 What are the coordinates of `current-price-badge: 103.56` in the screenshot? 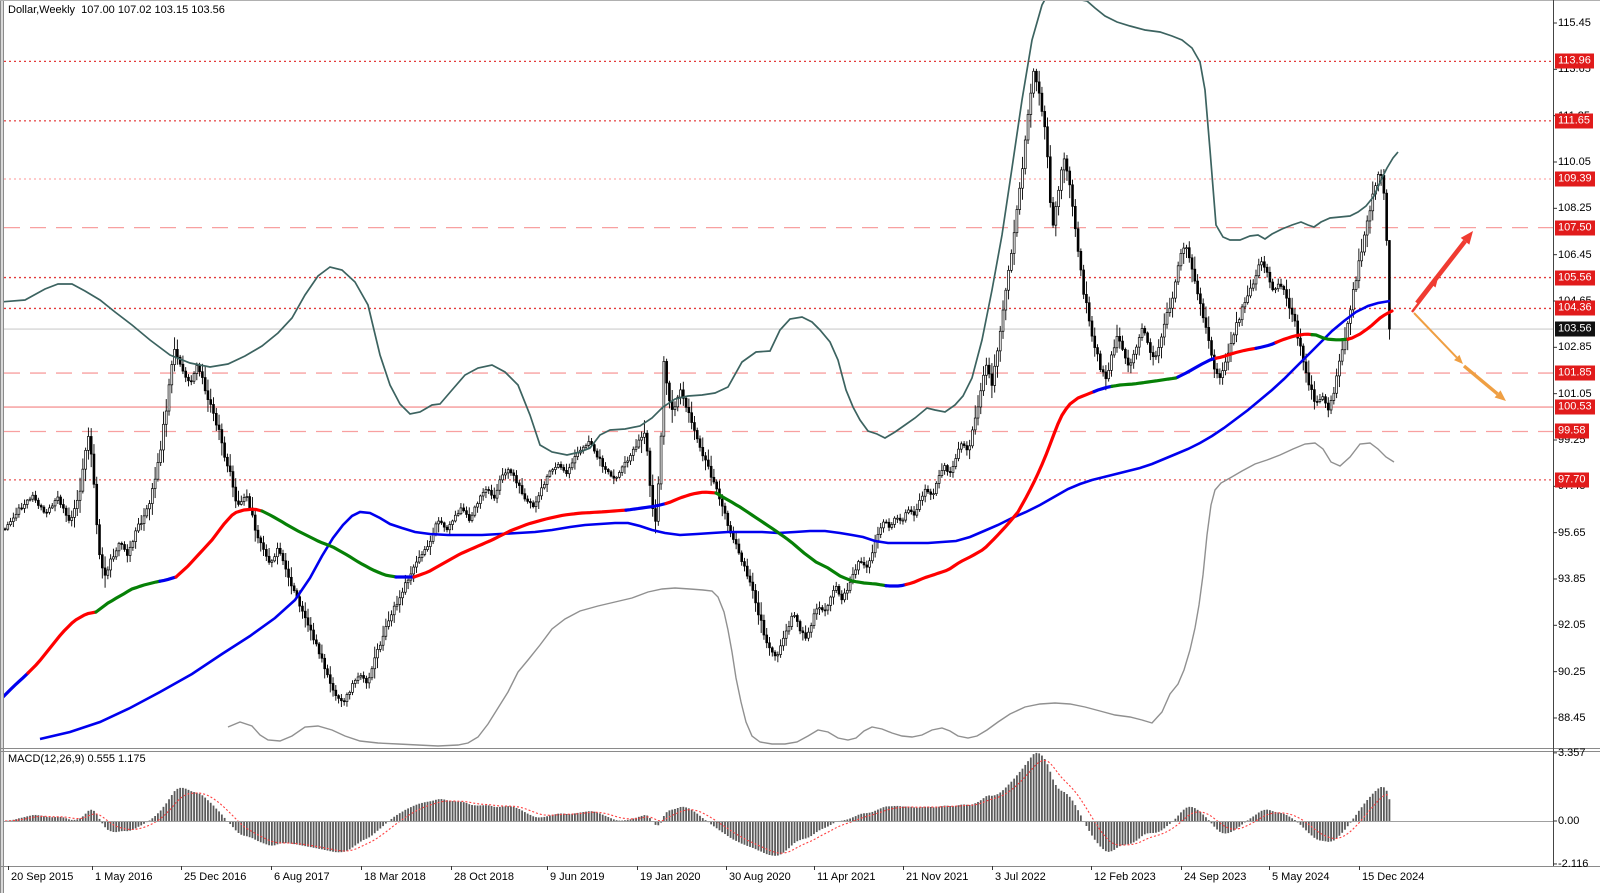 It's located at (1575, 329).